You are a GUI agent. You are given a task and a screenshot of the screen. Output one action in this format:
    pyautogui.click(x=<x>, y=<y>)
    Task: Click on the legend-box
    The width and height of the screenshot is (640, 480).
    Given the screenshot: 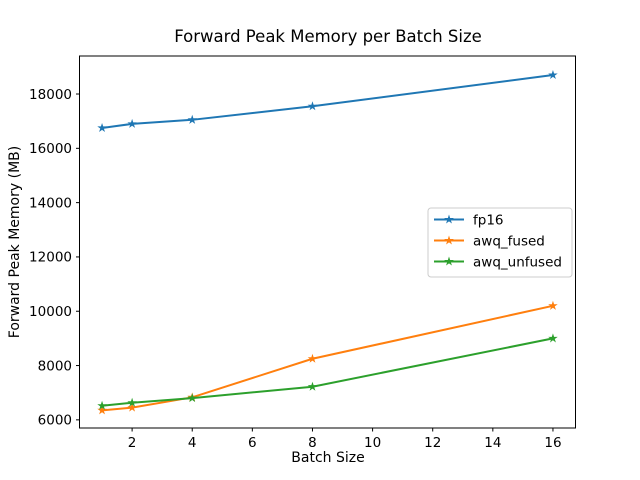 What is the action you would take?
    pyautogui.click(x=500, y=242)
    